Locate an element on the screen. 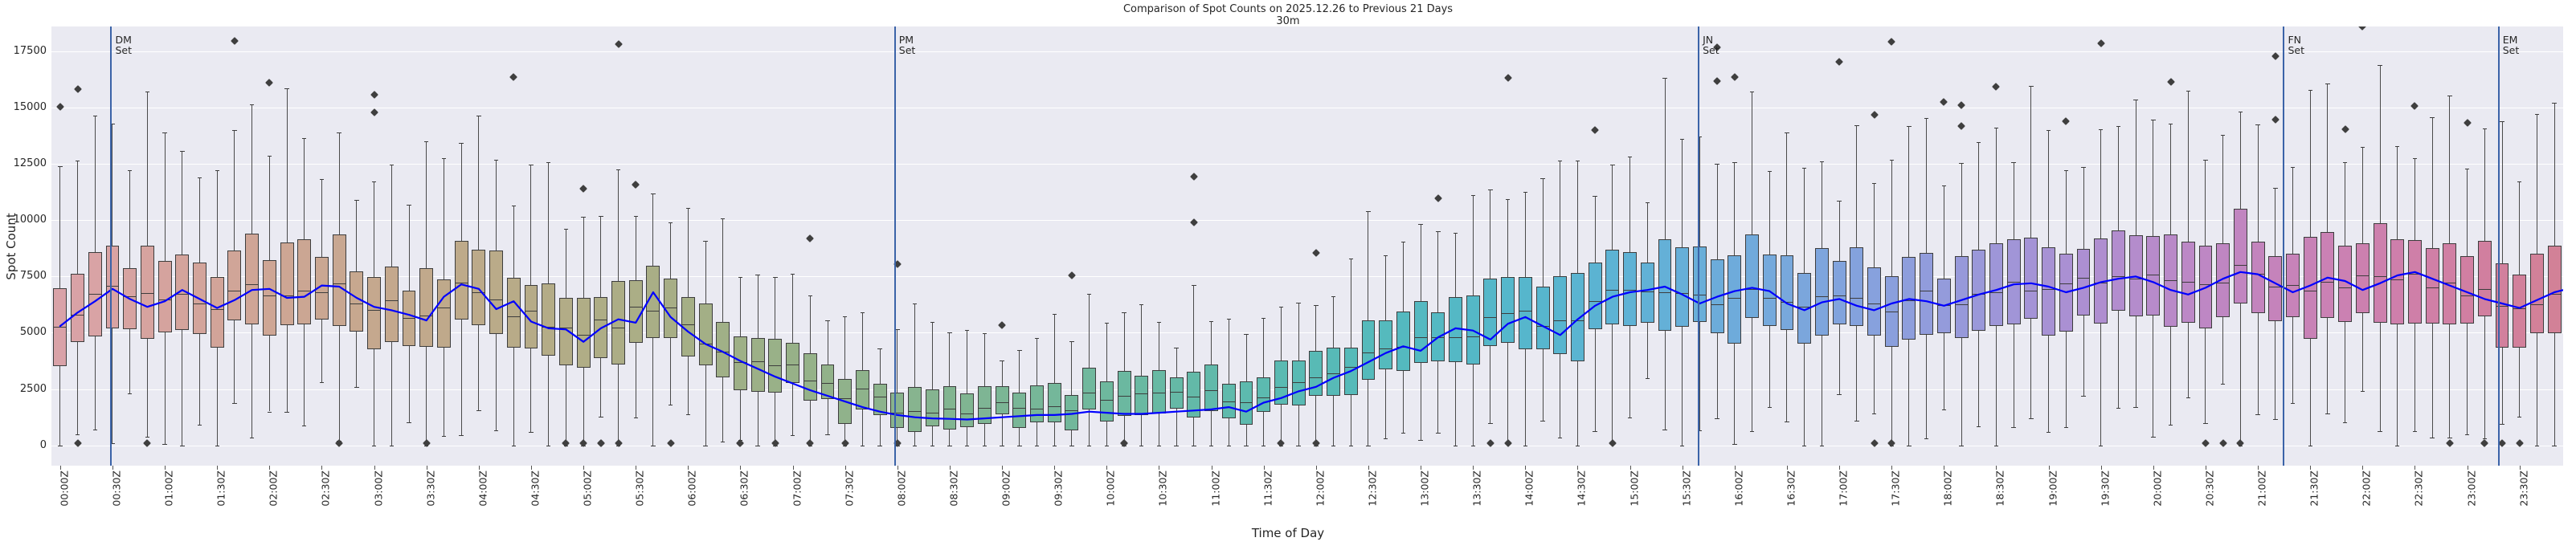  x-tick-label: 12:30Z is located at coordinates (1372, 488).